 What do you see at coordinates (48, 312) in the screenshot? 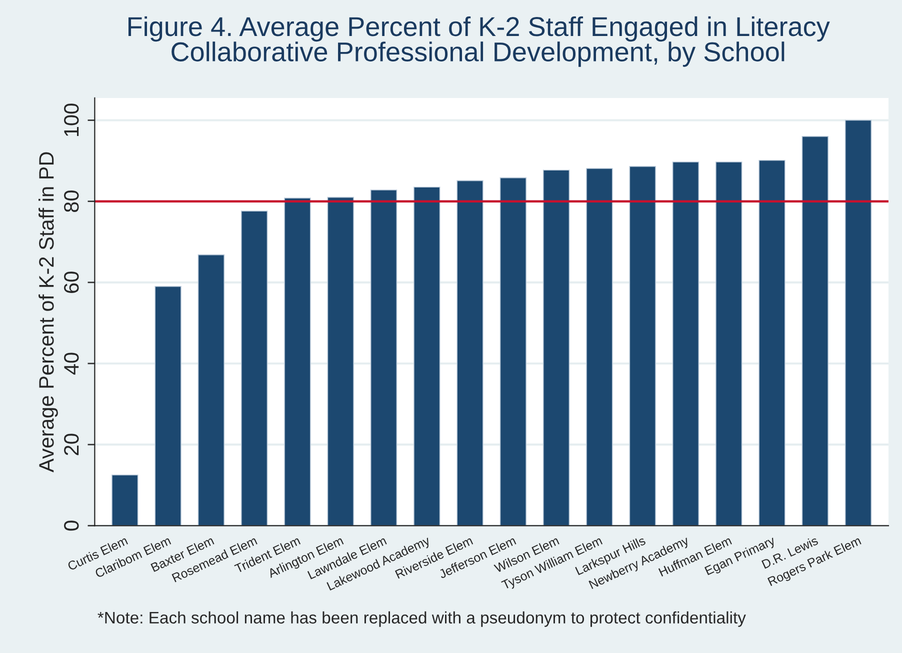
I see `y-axis-title: Average Percent of K-2 Staff in PD` at bounding box center [48, 312].